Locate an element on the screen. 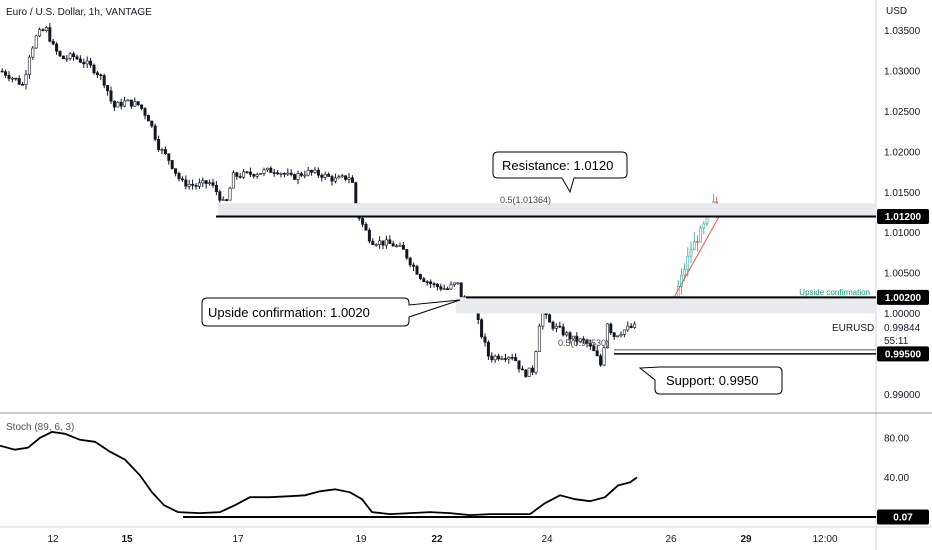 The image size is (932, 550). projection-trendline is located at coordinates (697, 256).